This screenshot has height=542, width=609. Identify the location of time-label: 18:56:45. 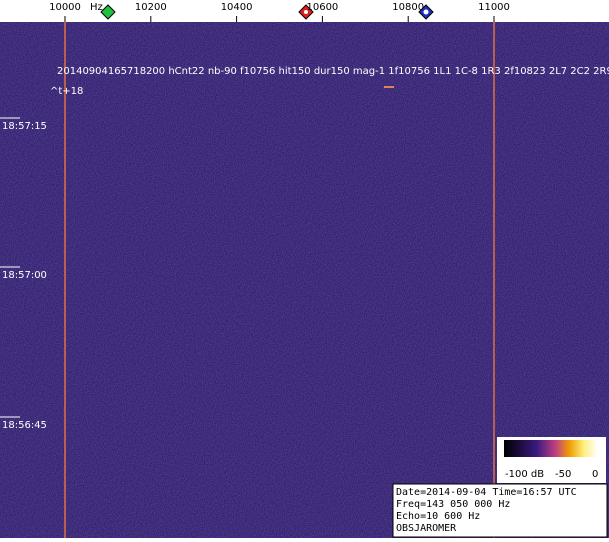
(24, 425).